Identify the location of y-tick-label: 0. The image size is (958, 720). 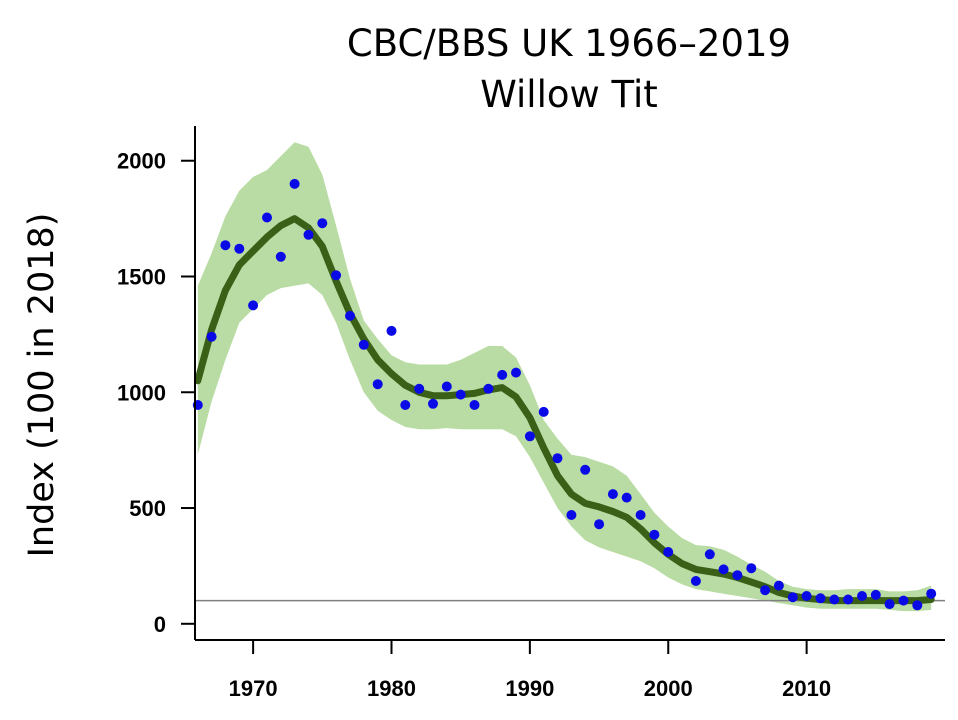
(160, 624).